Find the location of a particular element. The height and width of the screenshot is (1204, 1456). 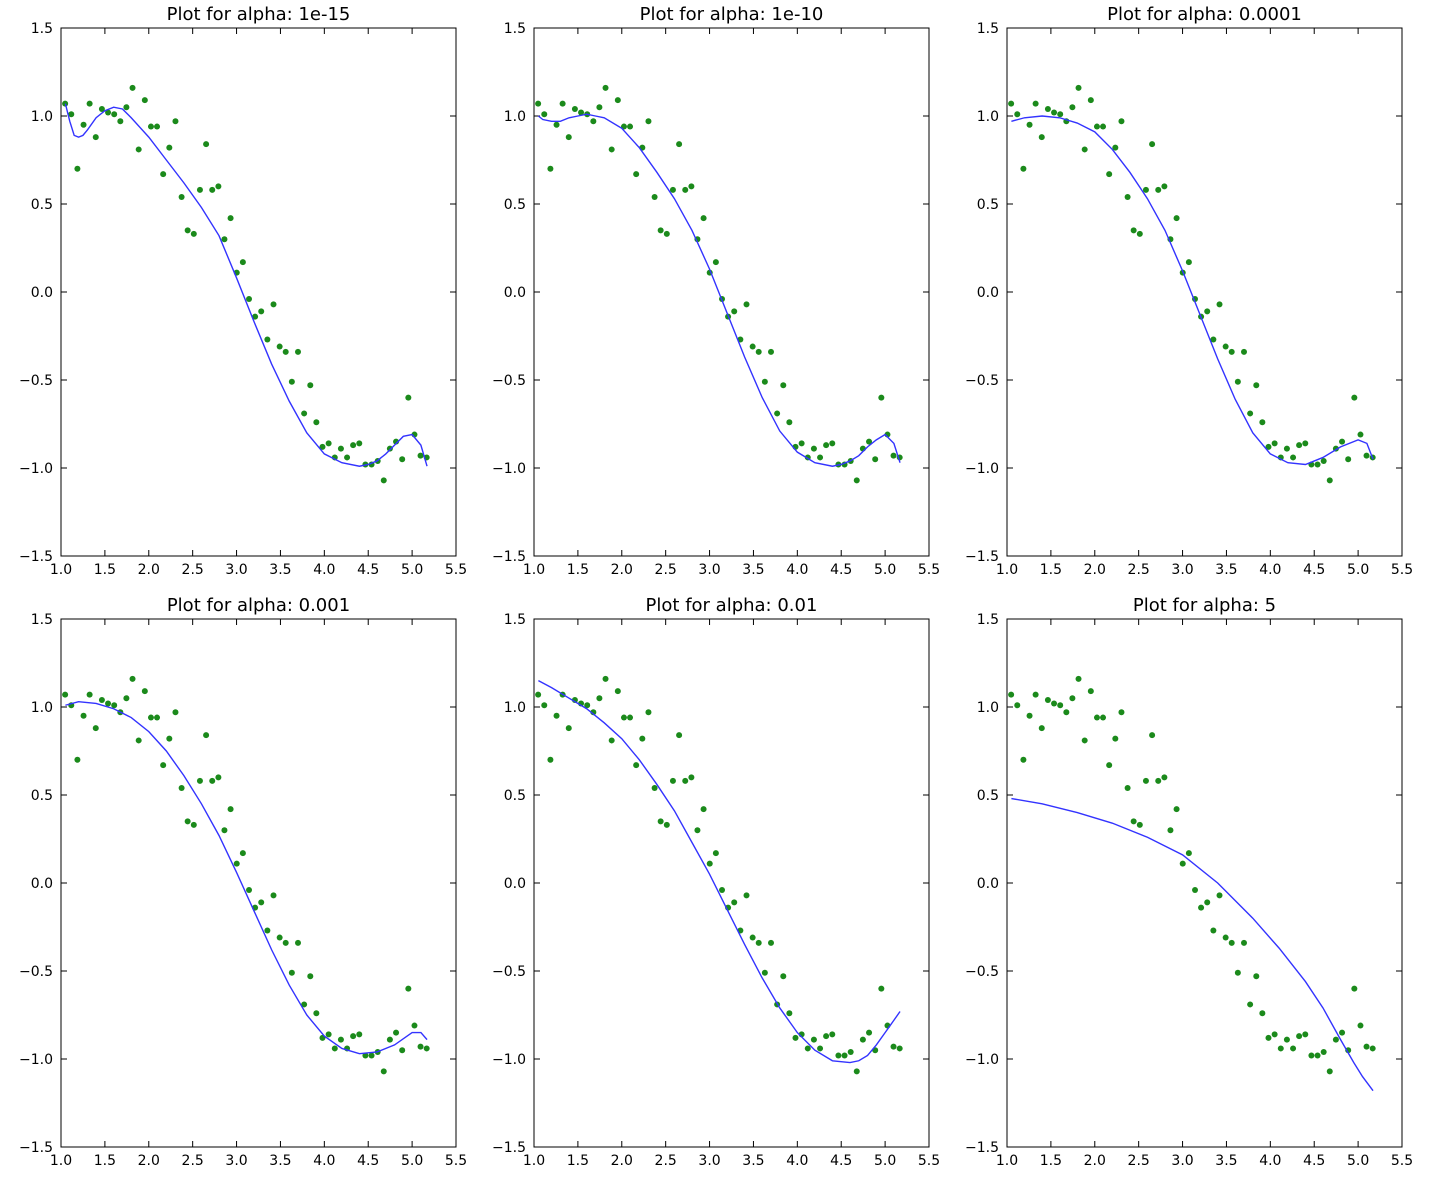

y-tick-label: 1.0 is located at coordinates (42, 708).